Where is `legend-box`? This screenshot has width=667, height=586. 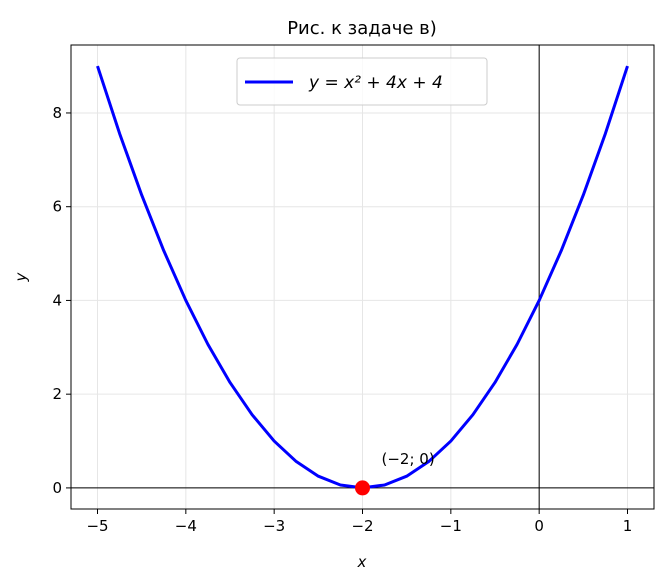 legend-box is located at coordinates (362, 81).